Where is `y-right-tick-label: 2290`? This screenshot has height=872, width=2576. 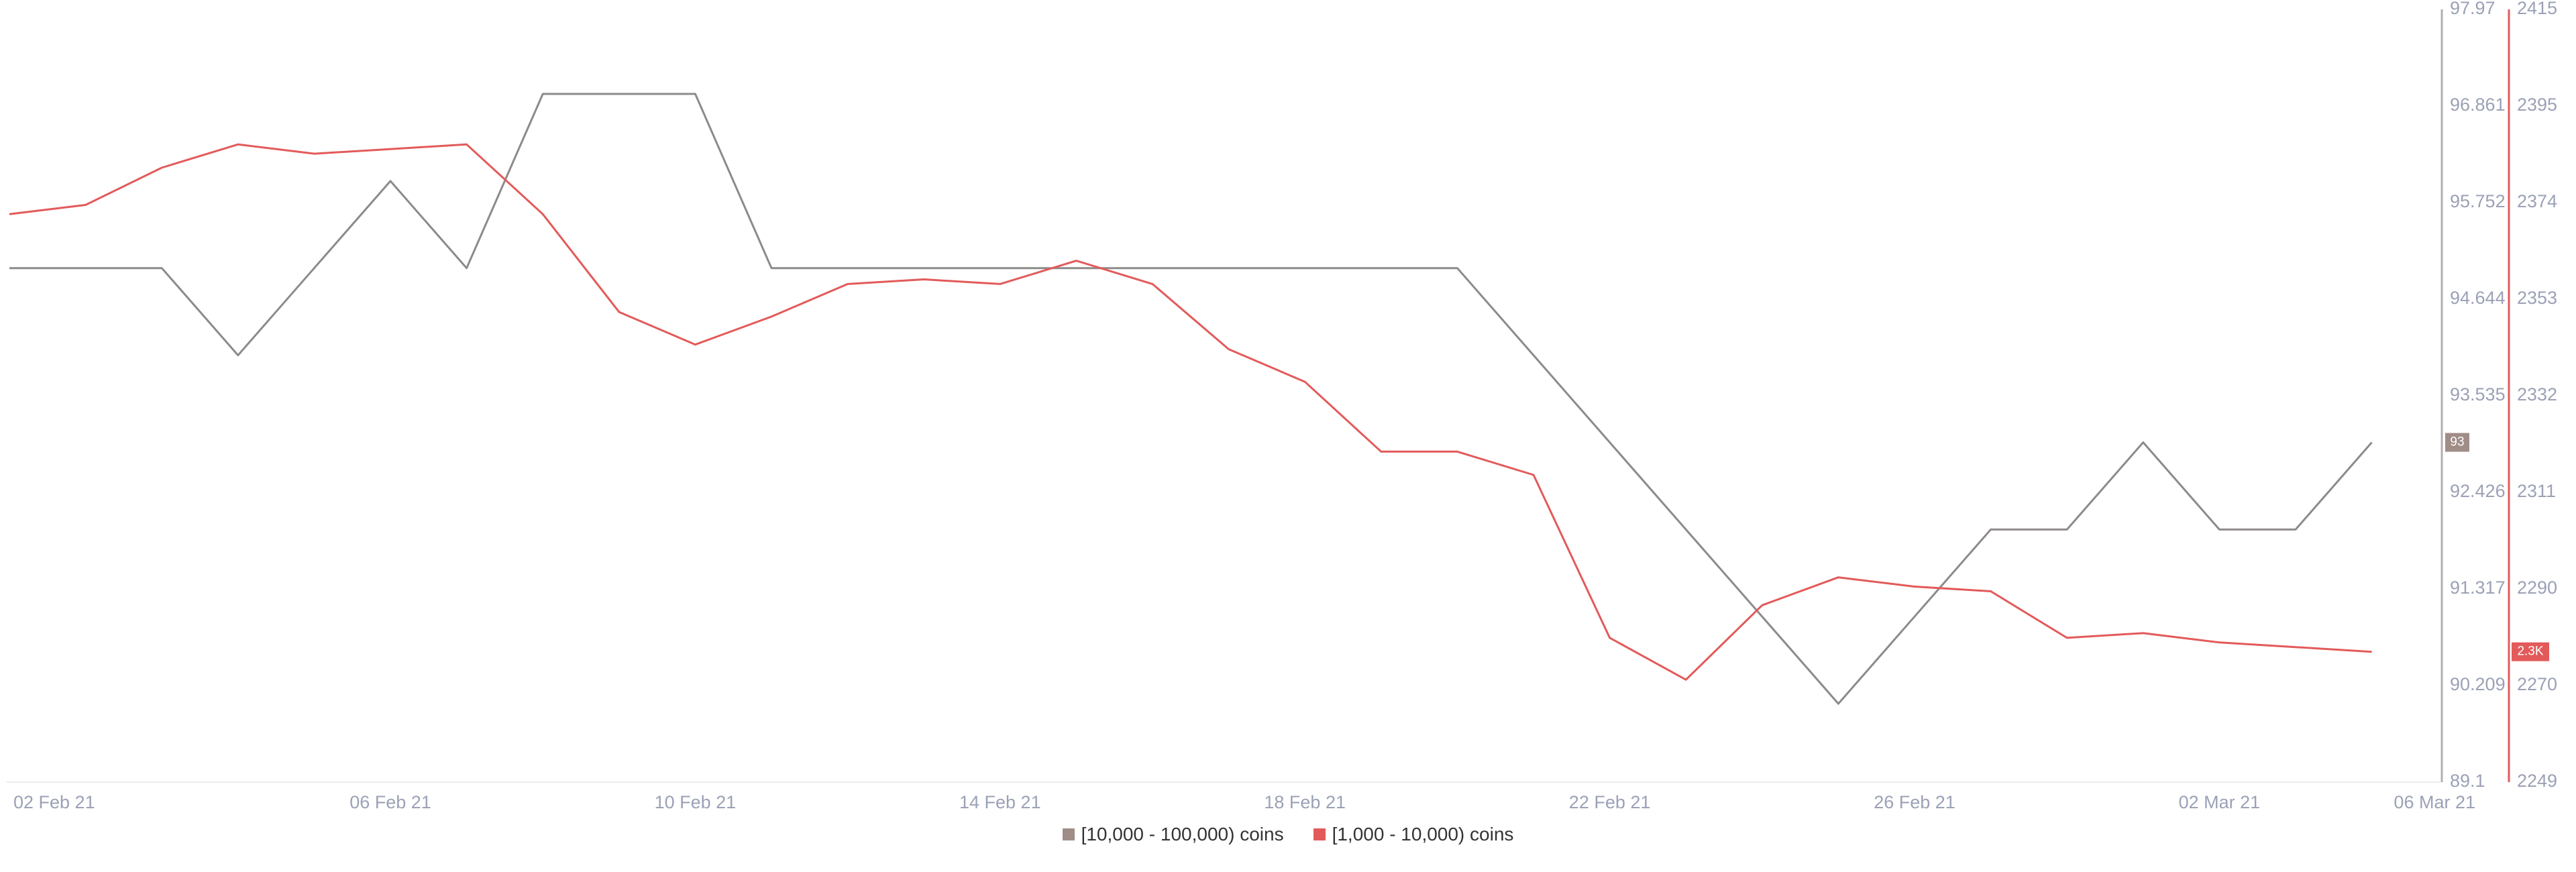 y-right-tick-label: 2290 is located at coordinates (2537, 588).